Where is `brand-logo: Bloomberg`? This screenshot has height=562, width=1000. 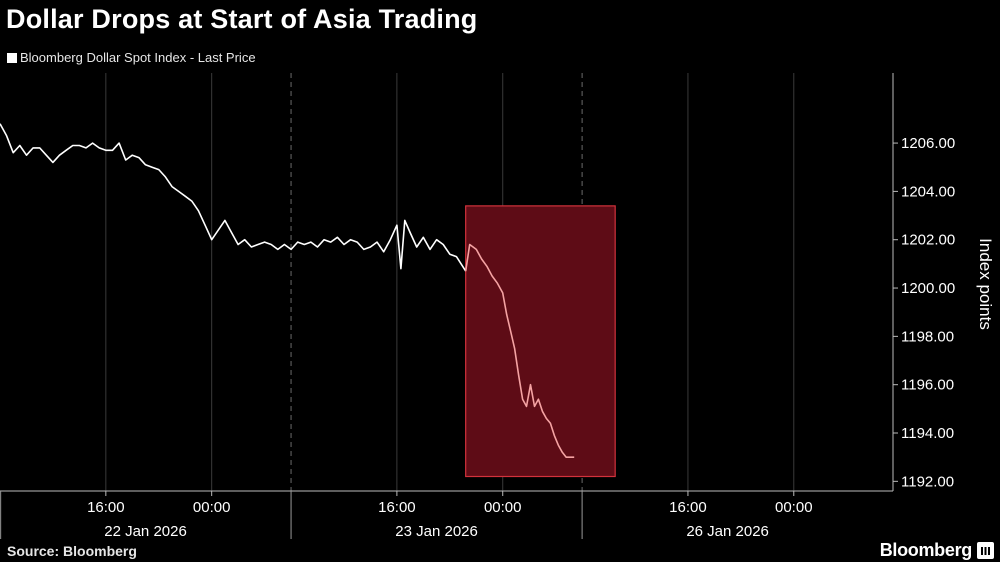 brand-logo: Bloomberg is located at coordinates (926, 550).